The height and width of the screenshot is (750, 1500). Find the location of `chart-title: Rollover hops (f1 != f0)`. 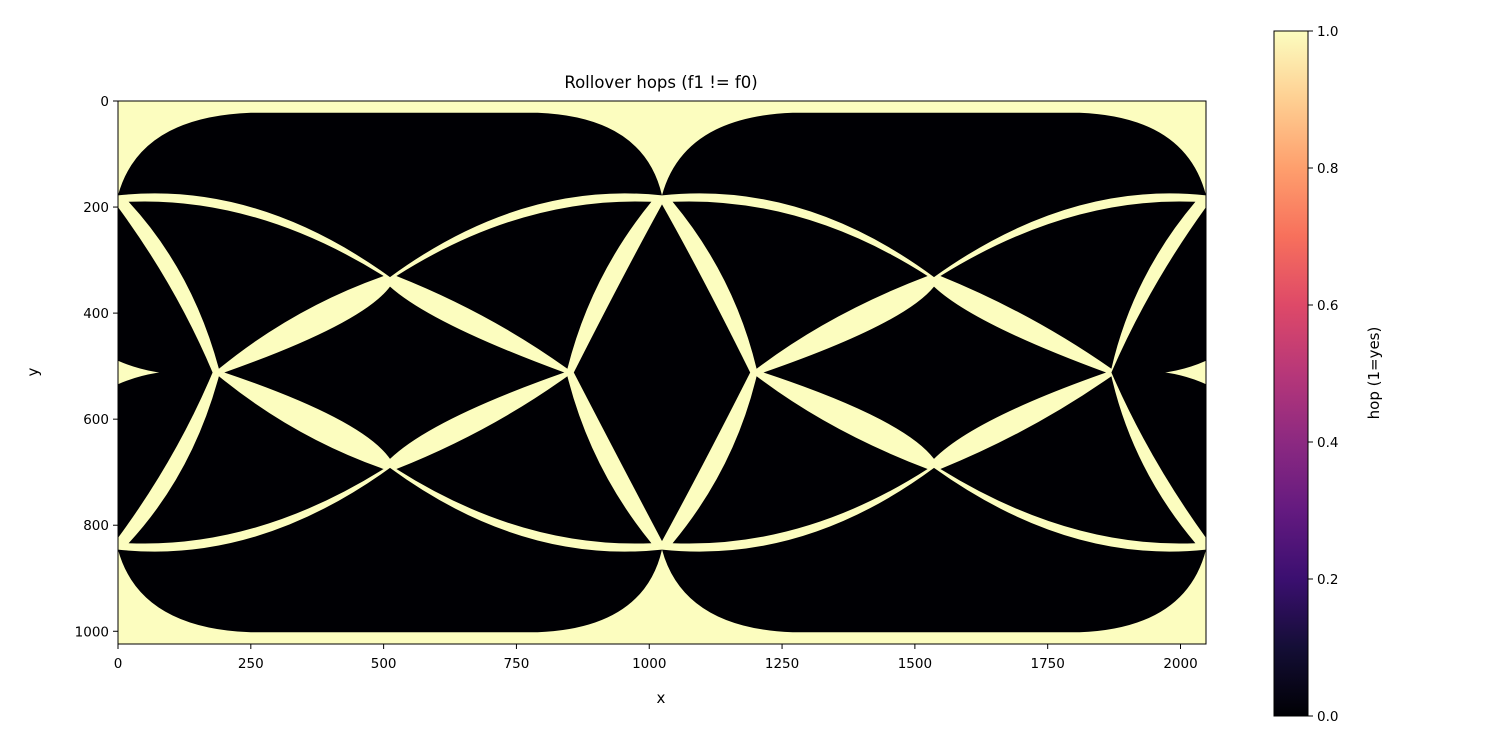

chart-title: Rollover hops (f1 != f0) is located at coordinates (660, 82).